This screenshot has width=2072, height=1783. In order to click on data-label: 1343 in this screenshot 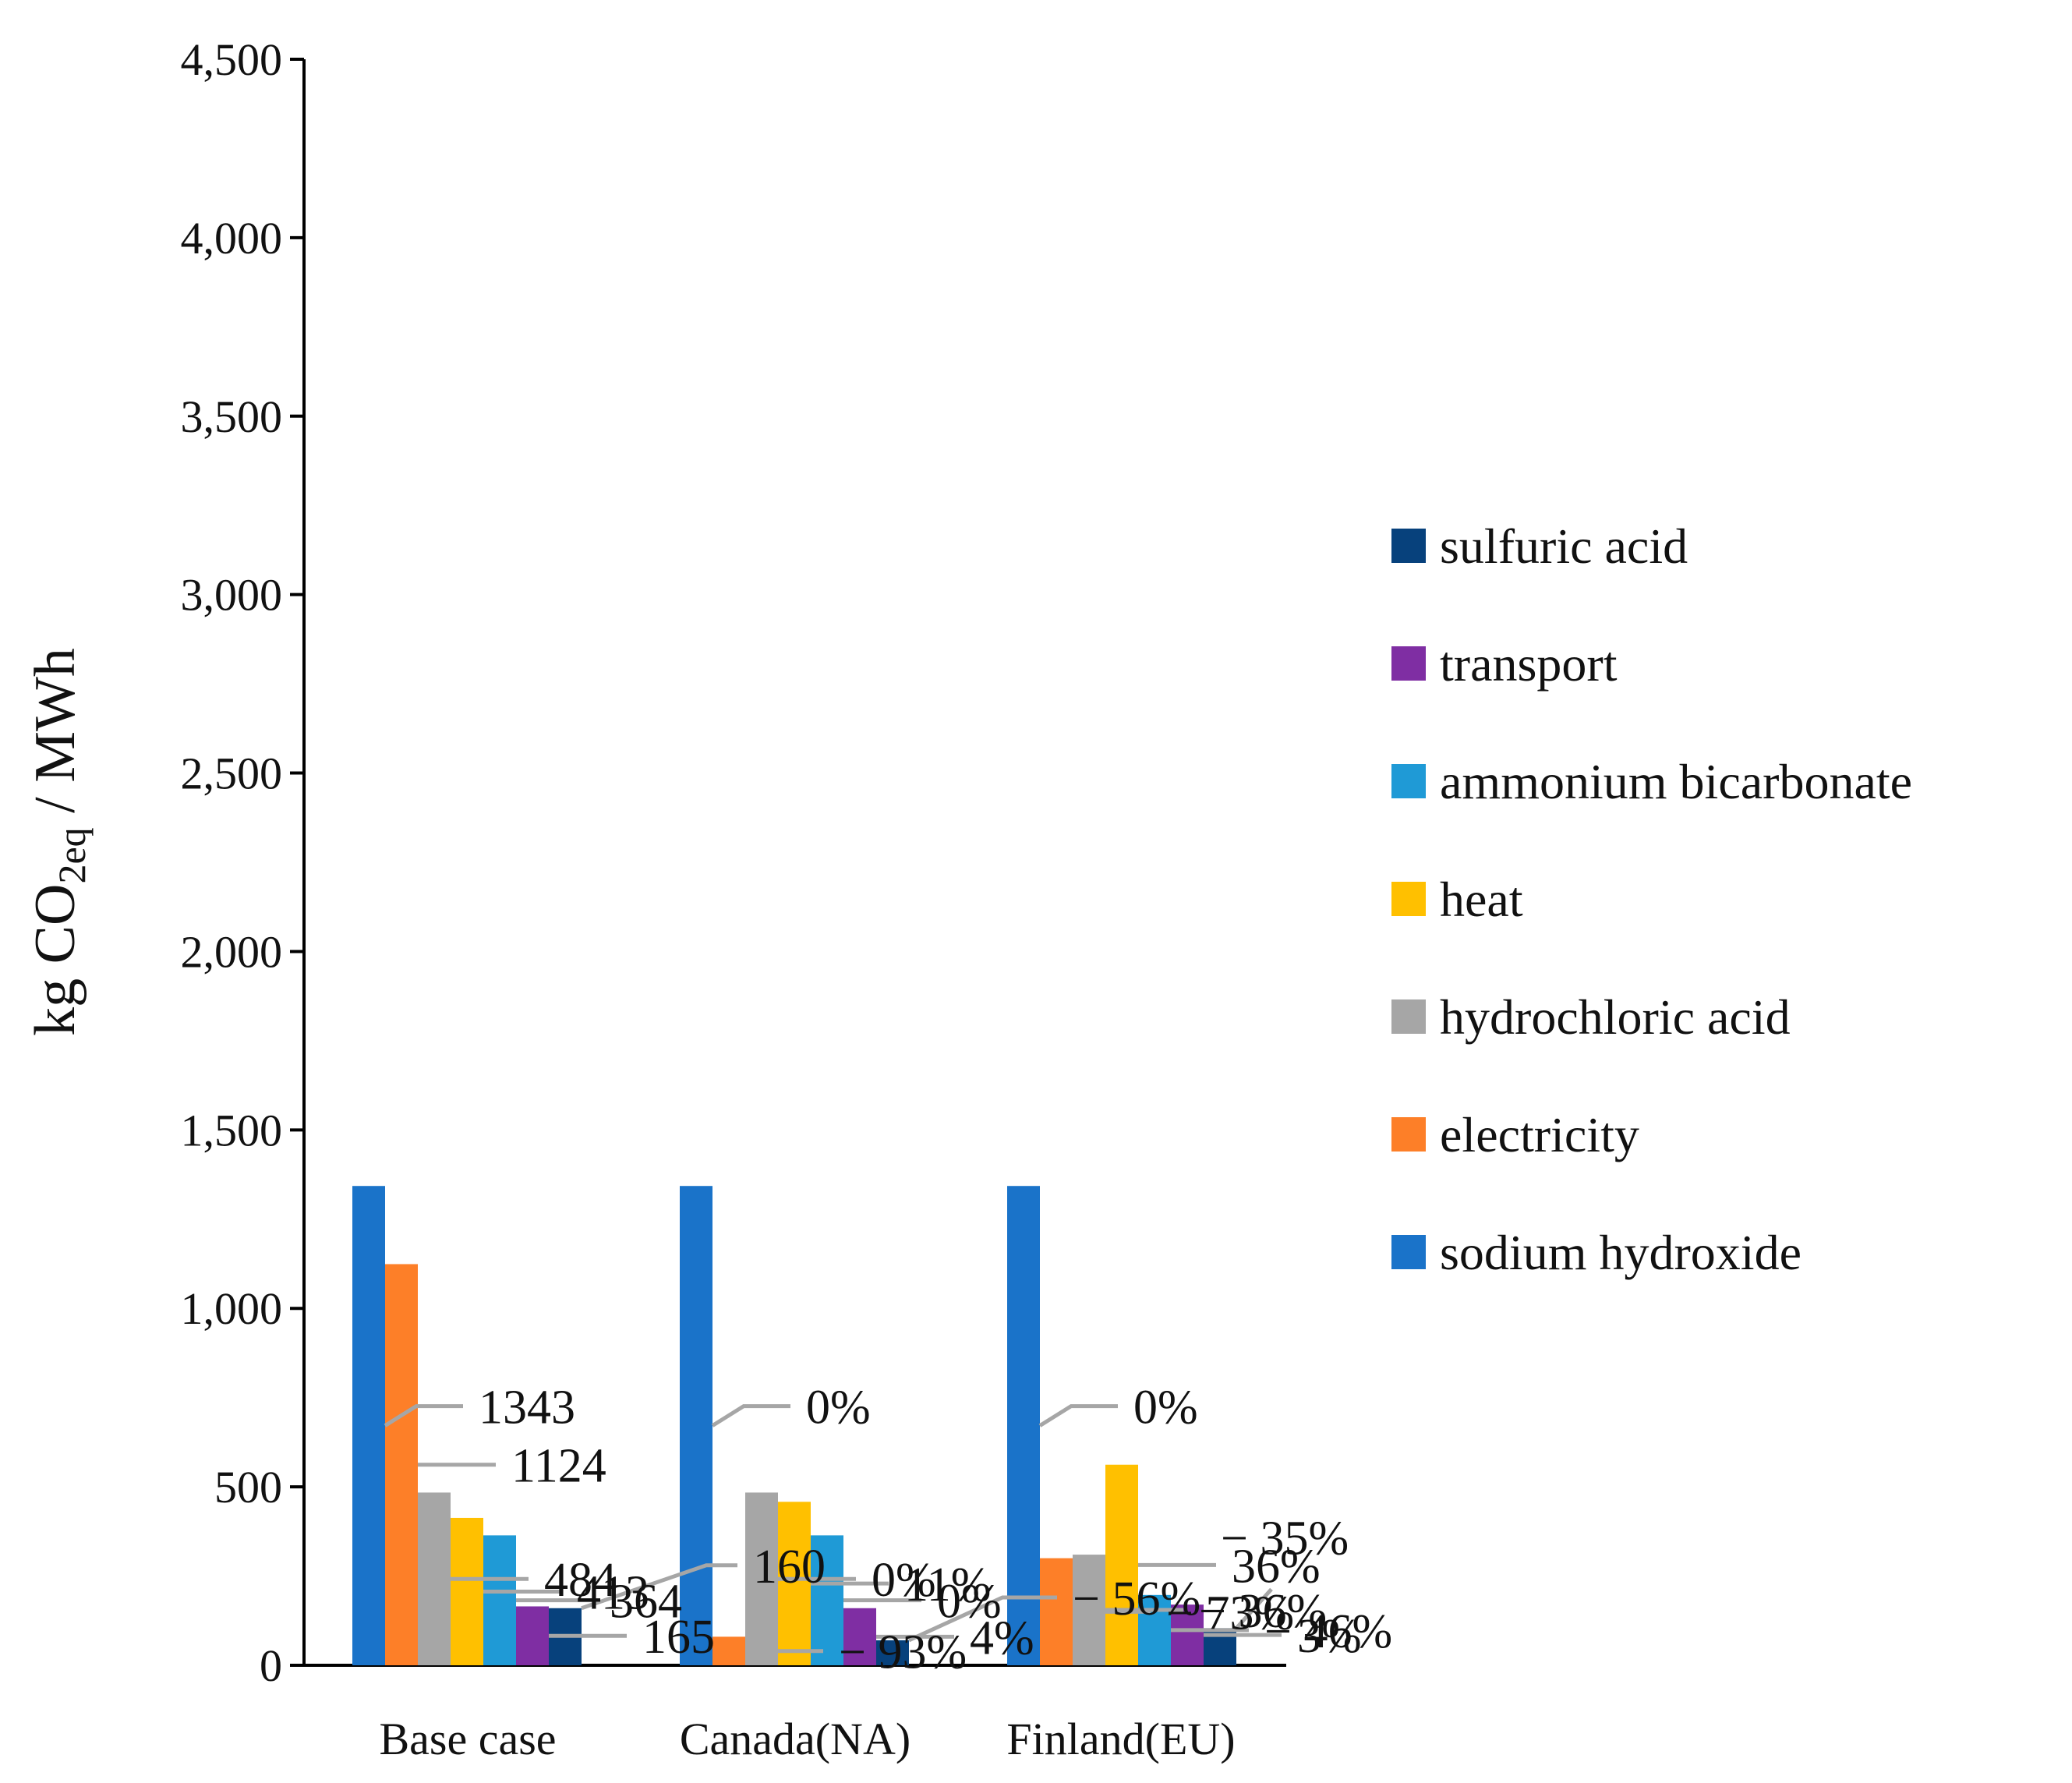, I will do `click(527, 1408)`.